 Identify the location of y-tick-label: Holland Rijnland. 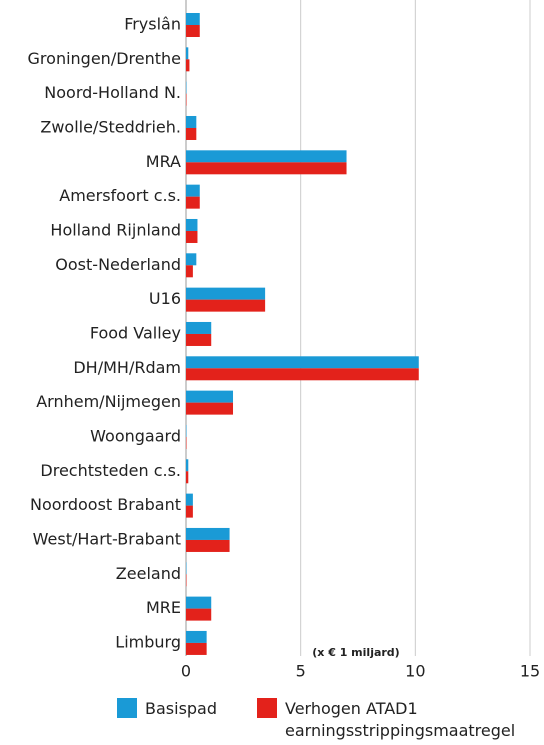
(115, 229).